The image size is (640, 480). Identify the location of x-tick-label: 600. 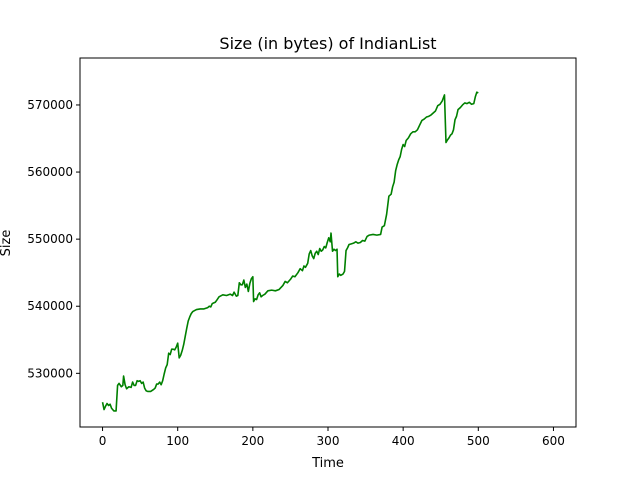
(553, 441).